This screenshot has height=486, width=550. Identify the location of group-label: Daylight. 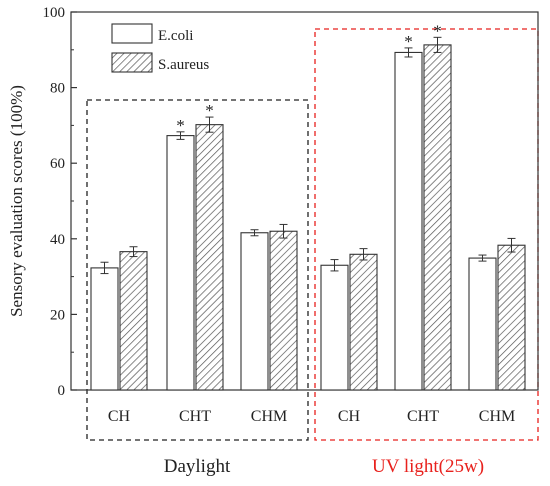
(197, 466).